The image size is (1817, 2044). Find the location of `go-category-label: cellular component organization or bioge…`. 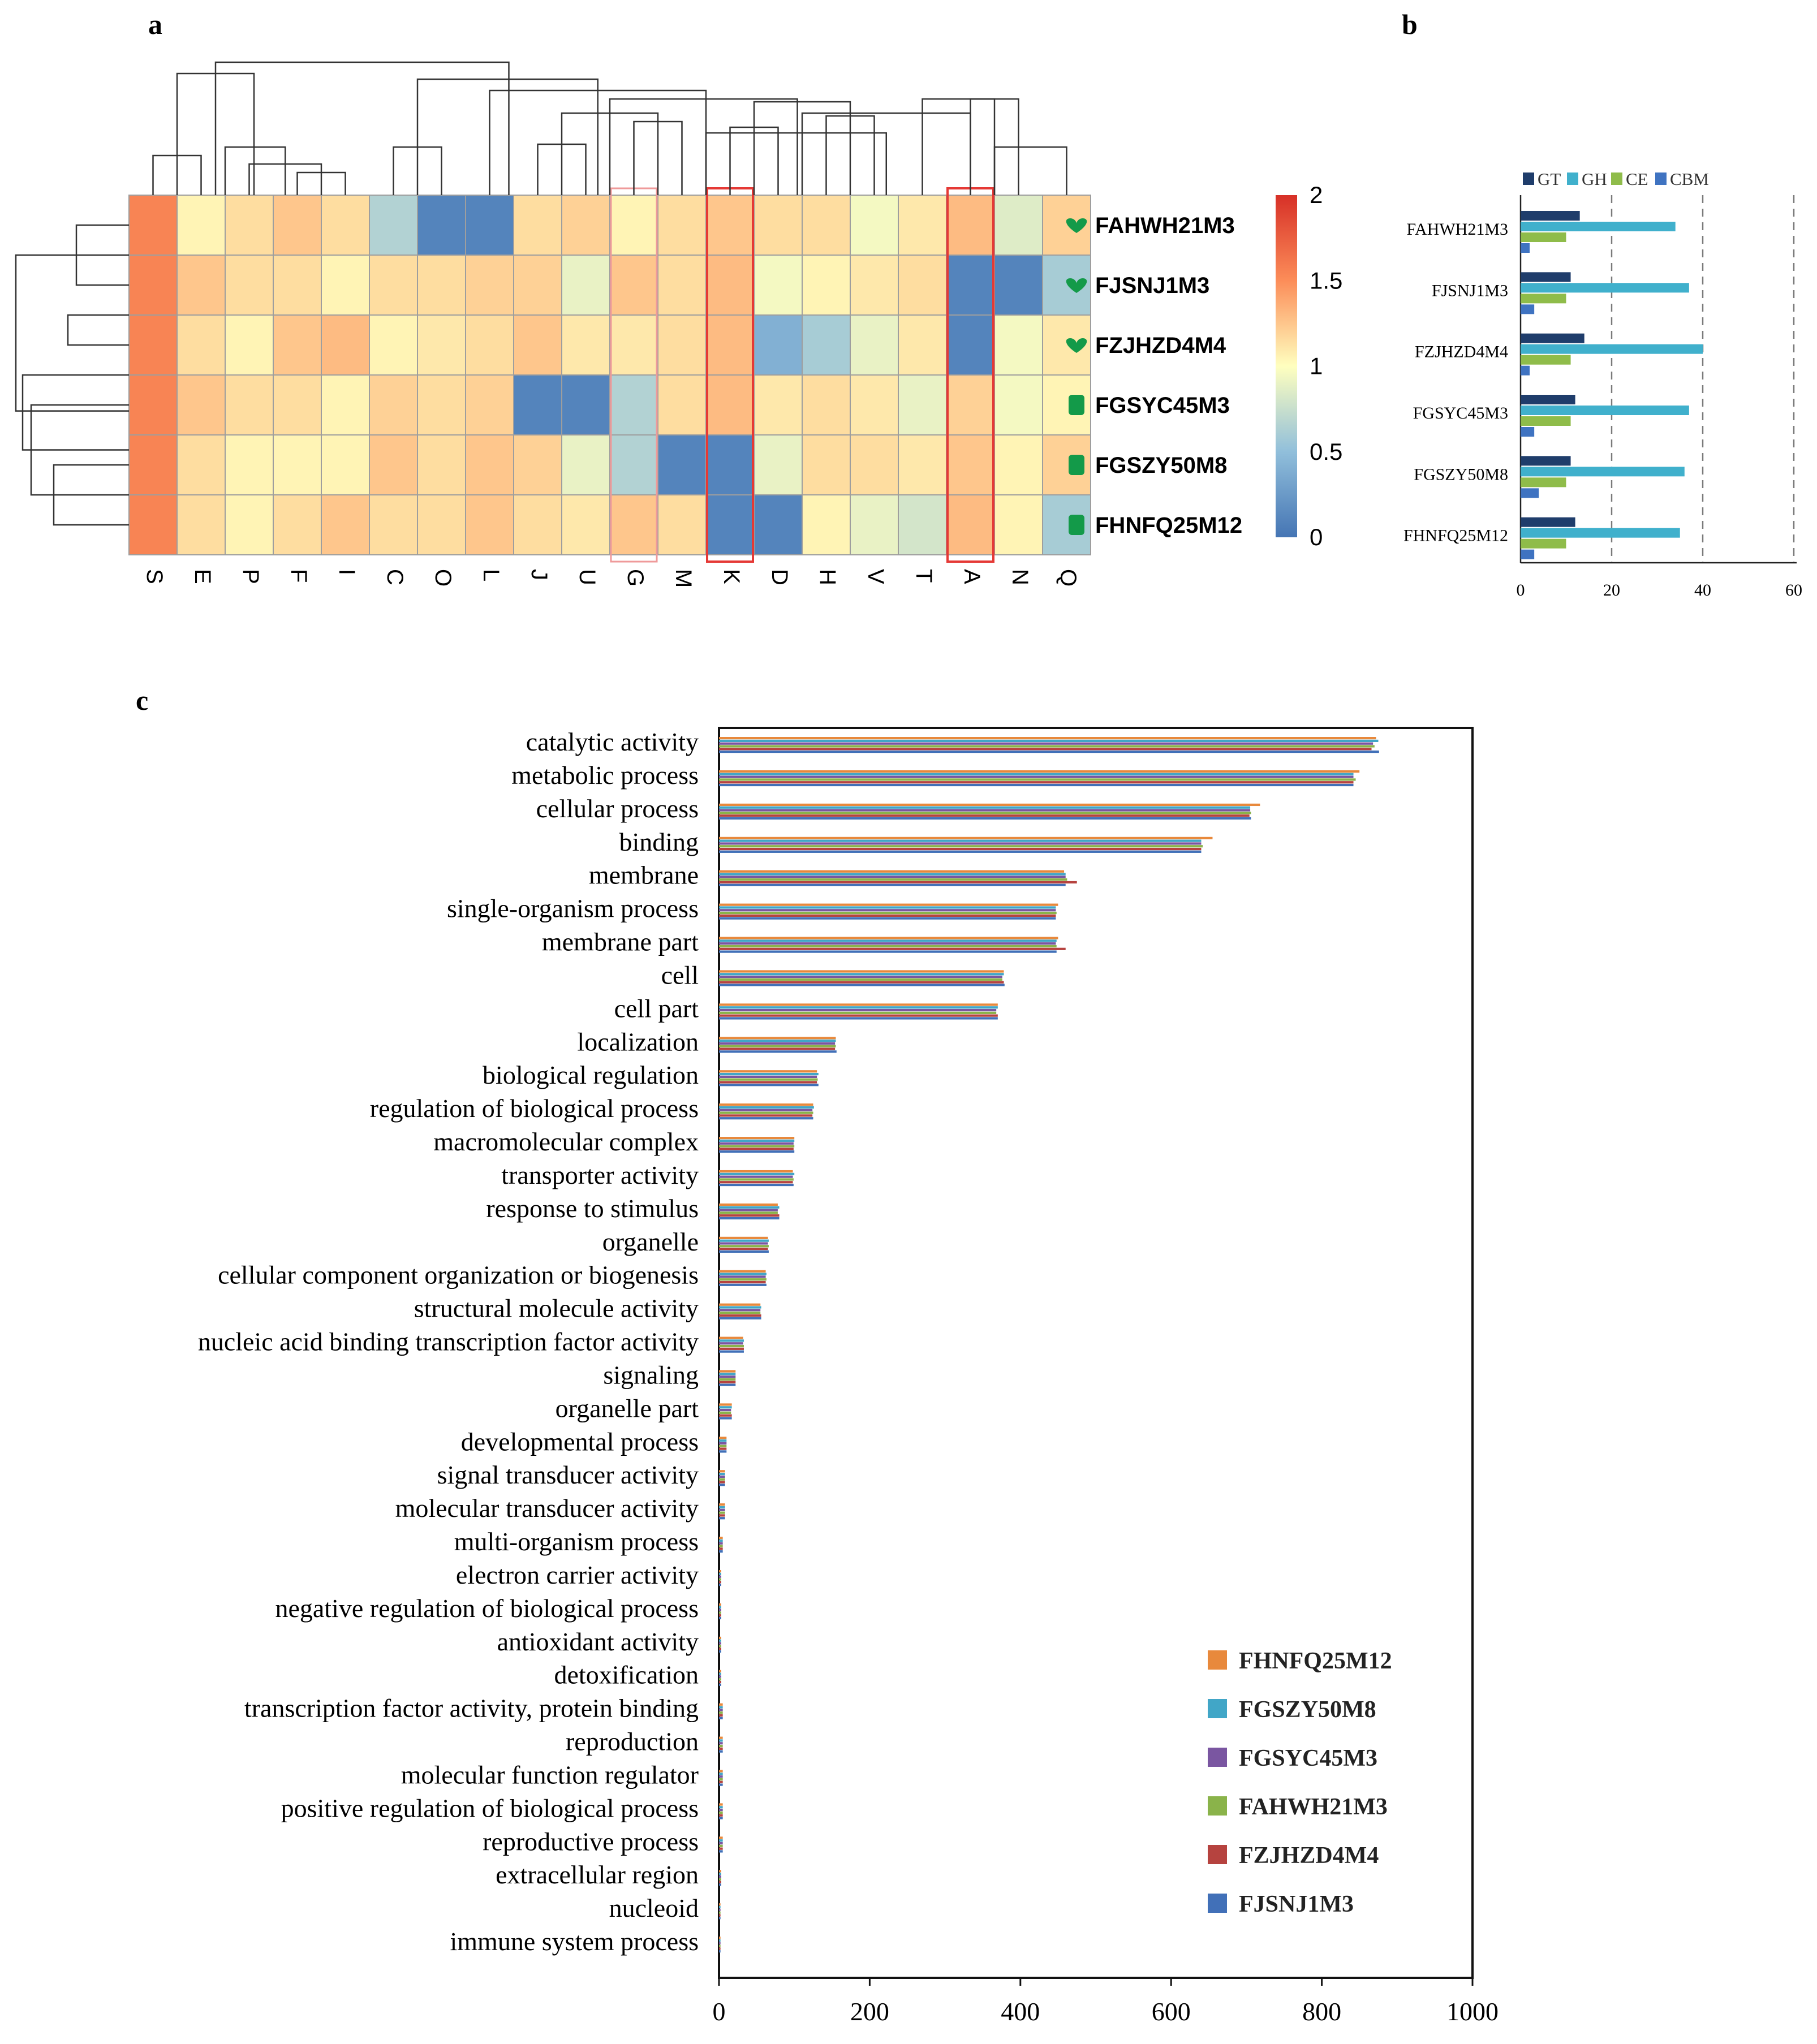

go-category-label: cellular component organization or bioge… is located at coordinates (459, 1275).